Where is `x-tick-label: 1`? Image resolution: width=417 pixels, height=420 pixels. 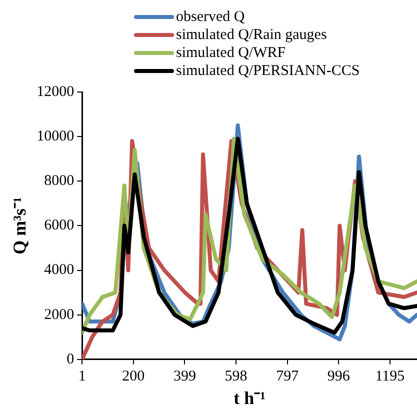 x-tick-label: 1 is located at coordinates (82, 376).